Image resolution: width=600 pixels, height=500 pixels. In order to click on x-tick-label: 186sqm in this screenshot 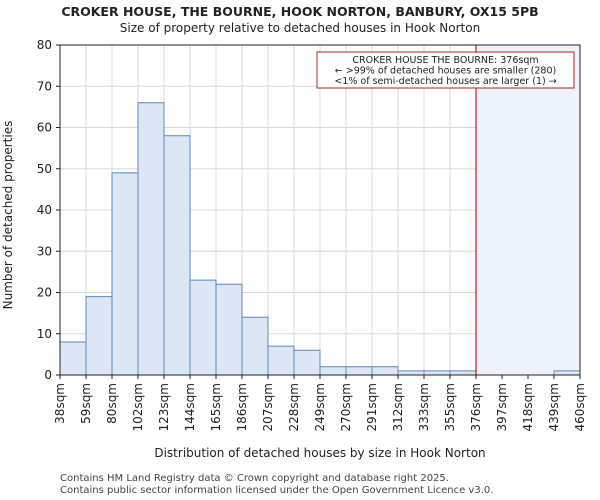, I will do `click(242, 407)`.